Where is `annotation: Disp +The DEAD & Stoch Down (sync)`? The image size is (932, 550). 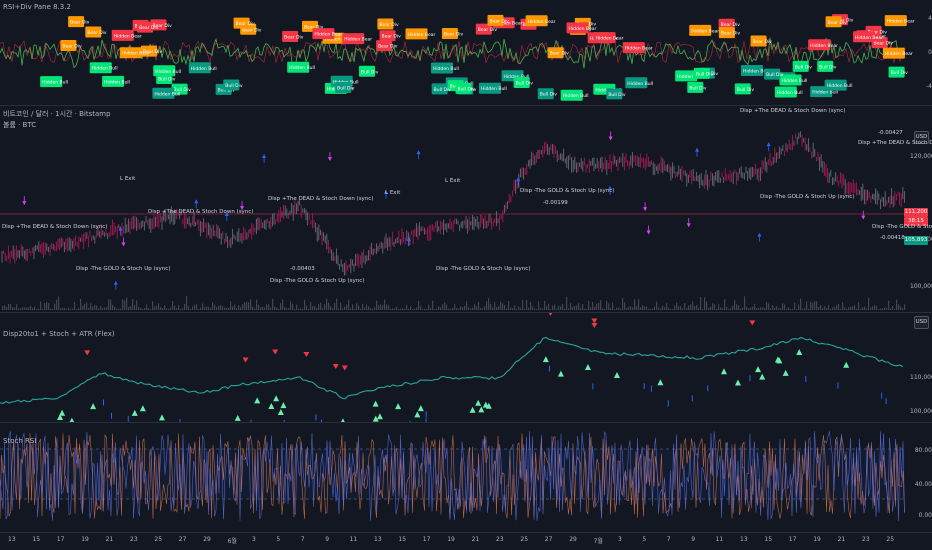 annotation: Disp +The DEAD & Stoch Down (sync) is located at coordinates (321, 199).